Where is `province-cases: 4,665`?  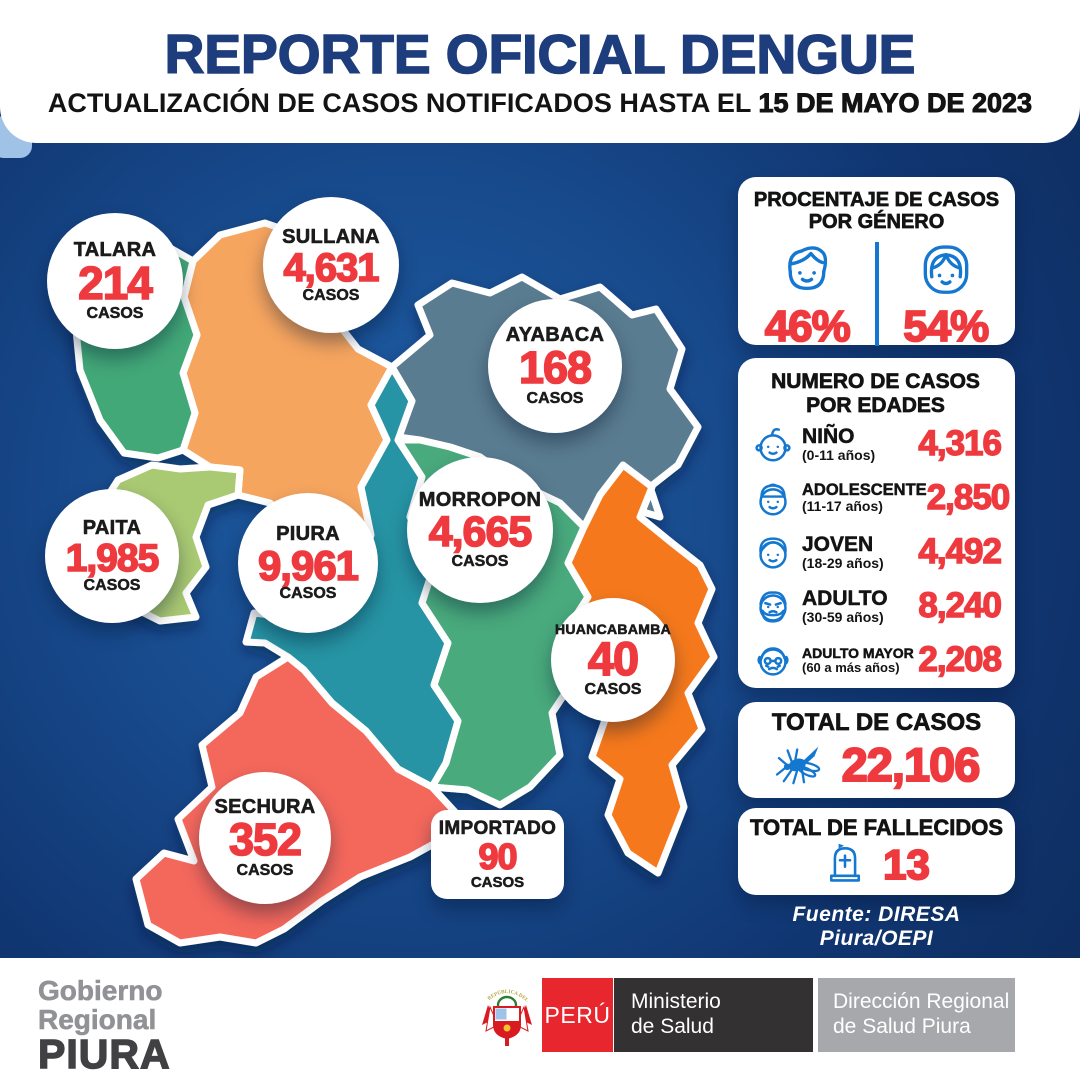
province-cases: 4,665 is located at coordinates (480, 532).